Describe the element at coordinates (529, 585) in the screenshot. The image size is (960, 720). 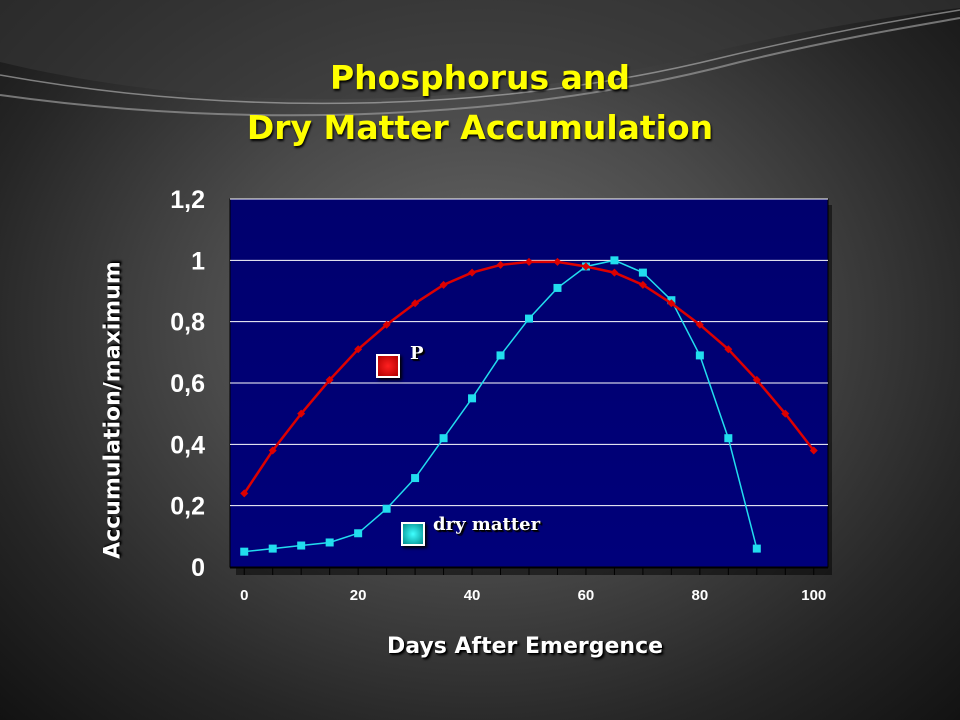
I see `x-axis-ticks: 0 20 40 60 80 100` at that location.